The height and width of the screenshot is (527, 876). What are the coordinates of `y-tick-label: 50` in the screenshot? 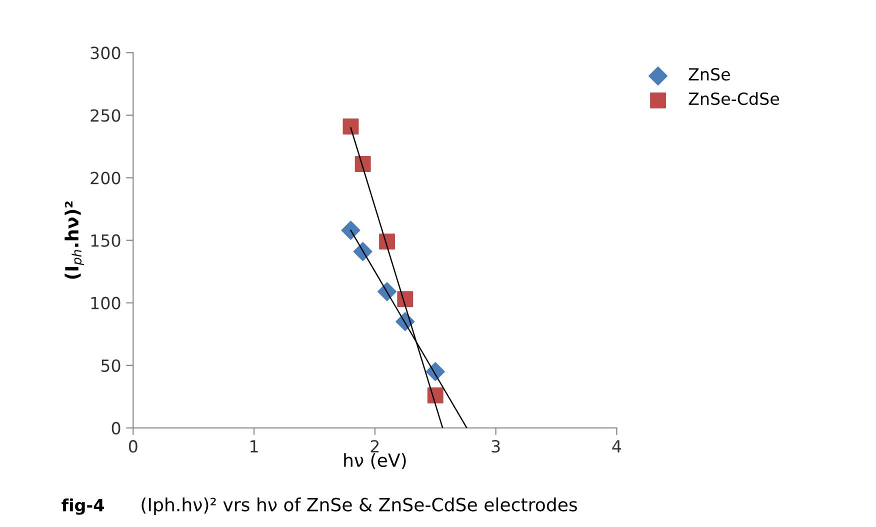 It's located at (110, 365).